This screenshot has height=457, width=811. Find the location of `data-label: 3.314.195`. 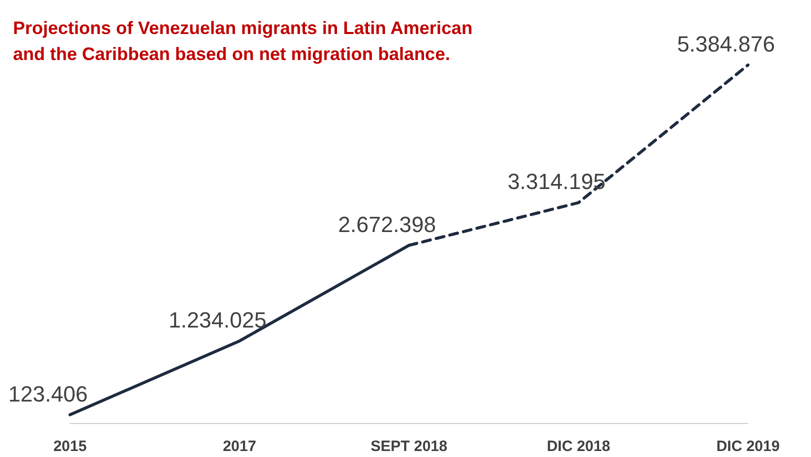

data-label: 3.314.195 is located at coordinates (557, 181).